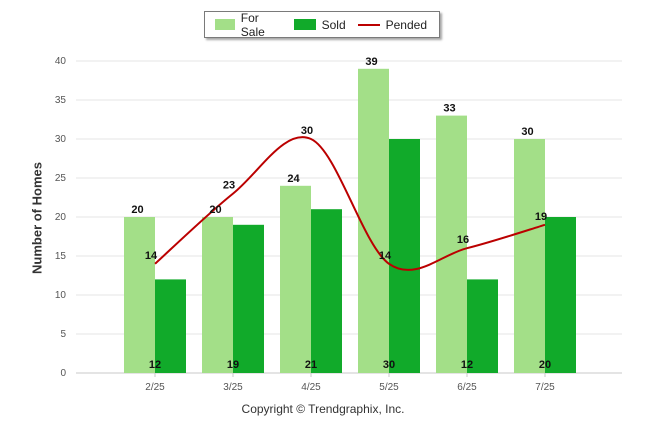 The height and width of the screenshot is (434, 646). Describe the element at coordinates (389, 365) in the screenshot. I see `data-label-sold: 30` at that location.